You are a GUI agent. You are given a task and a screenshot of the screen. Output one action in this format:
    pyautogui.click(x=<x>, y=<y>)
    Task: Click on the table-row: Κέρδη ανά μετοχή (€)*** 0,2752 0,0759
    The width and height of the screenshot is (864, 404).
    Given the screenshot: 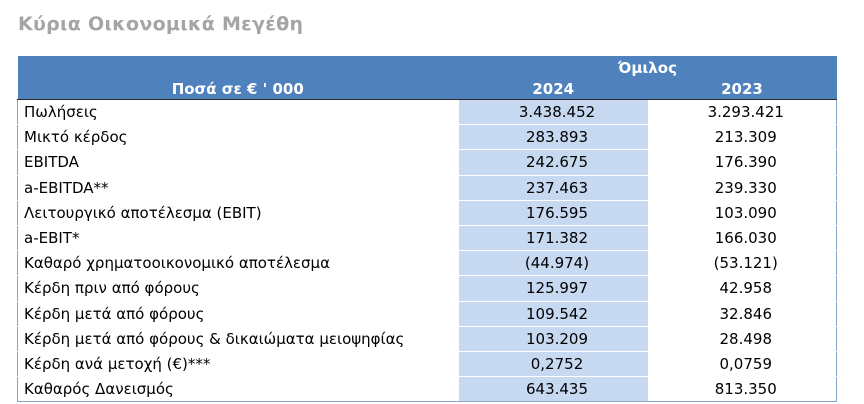 What is the action you would take?
    pyautogui.click(x=427, y=364)
    